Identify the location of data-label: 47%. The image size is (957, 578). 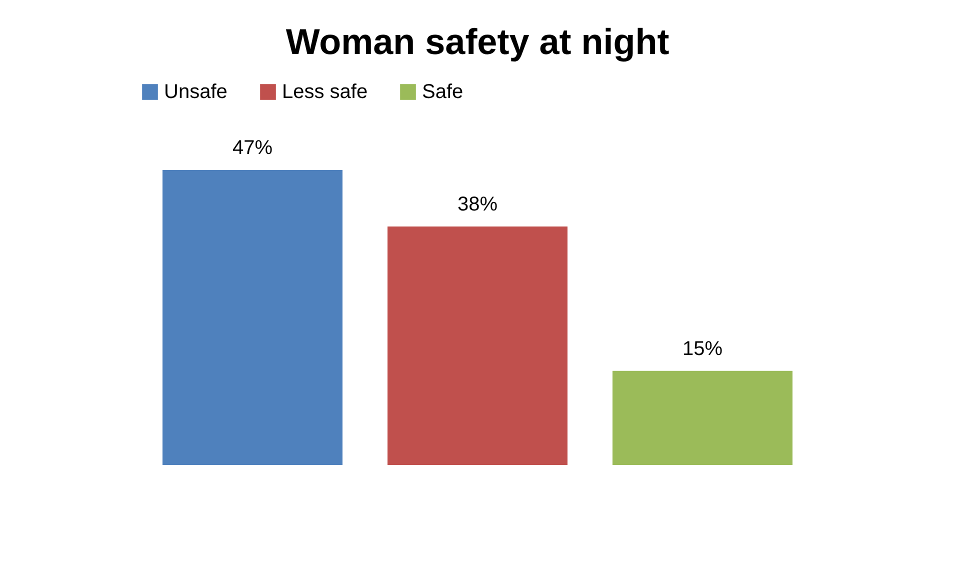
(252, 148).